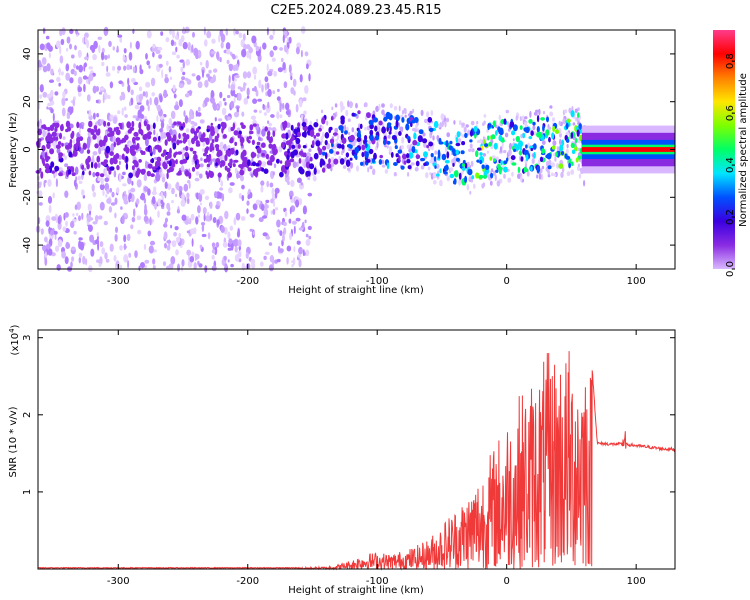 The image size is (750, 600). What do you see at coordinates (356, 290) in the screenshot?
I see `spectrogram-x-label: Height of straight line (km)` at bounding box center [356, 290].